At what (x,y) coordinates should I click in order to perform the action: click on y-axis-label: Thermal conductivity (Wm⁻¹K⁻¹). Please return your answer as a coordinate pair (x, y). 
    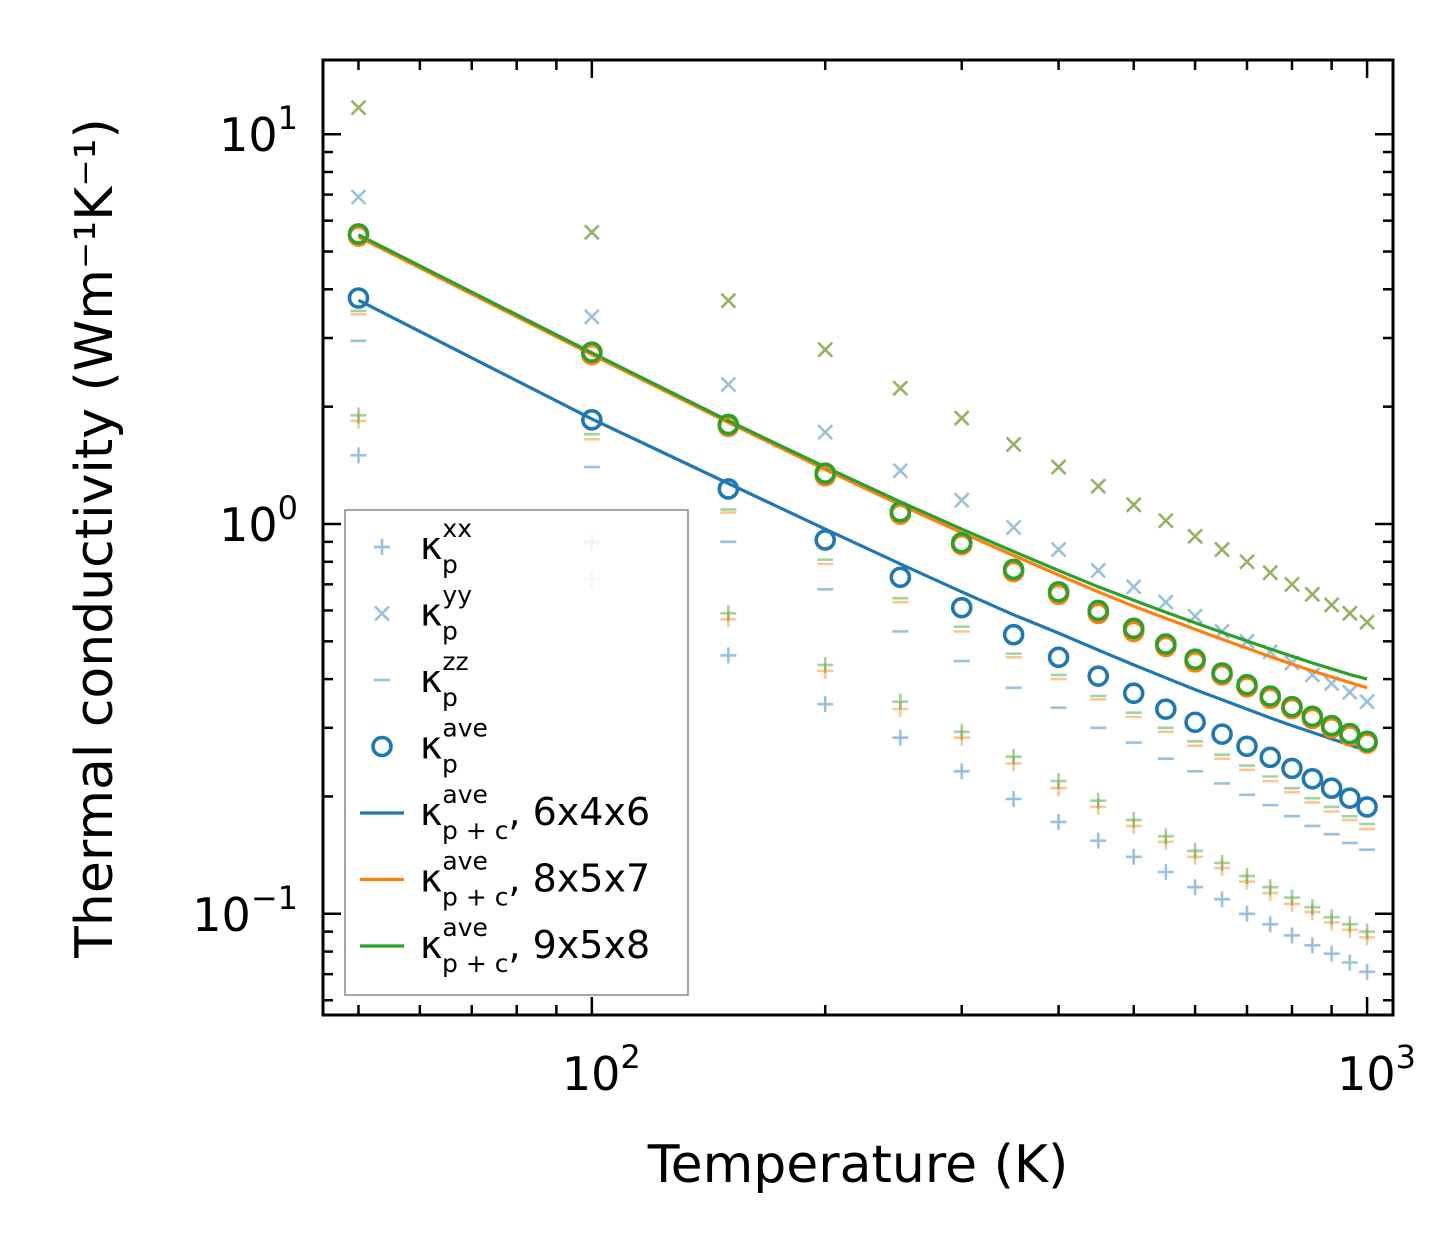
    Looking at the image, I should click on (95, 538).